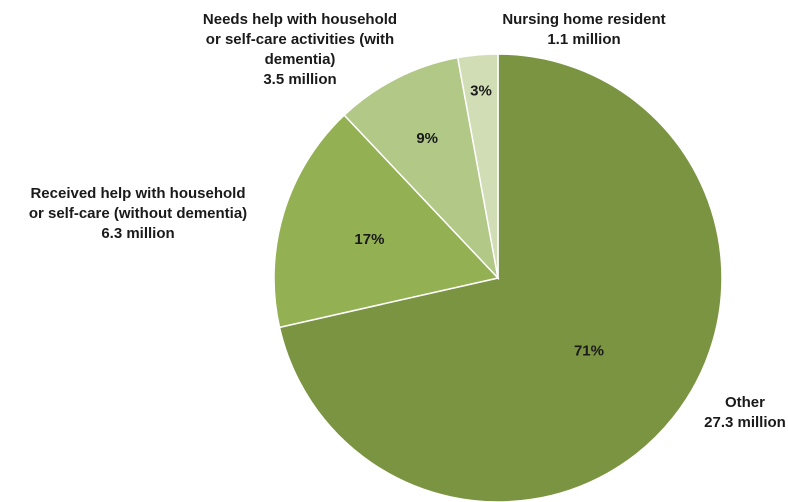 The height and width of the screenshot is (502, 788). Describe the element at coordinates (369, 239) in the screenshot. I see `percent-label-received-help: 17%` at that location.